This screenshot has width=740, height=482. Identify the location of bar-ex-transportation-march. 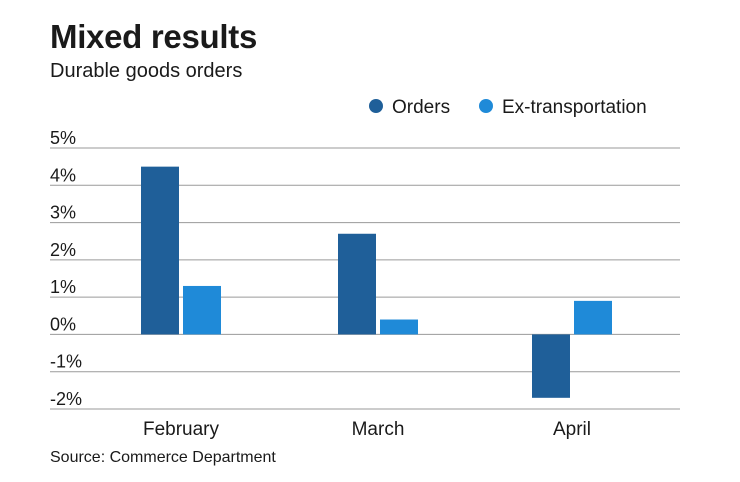
(399, 327).